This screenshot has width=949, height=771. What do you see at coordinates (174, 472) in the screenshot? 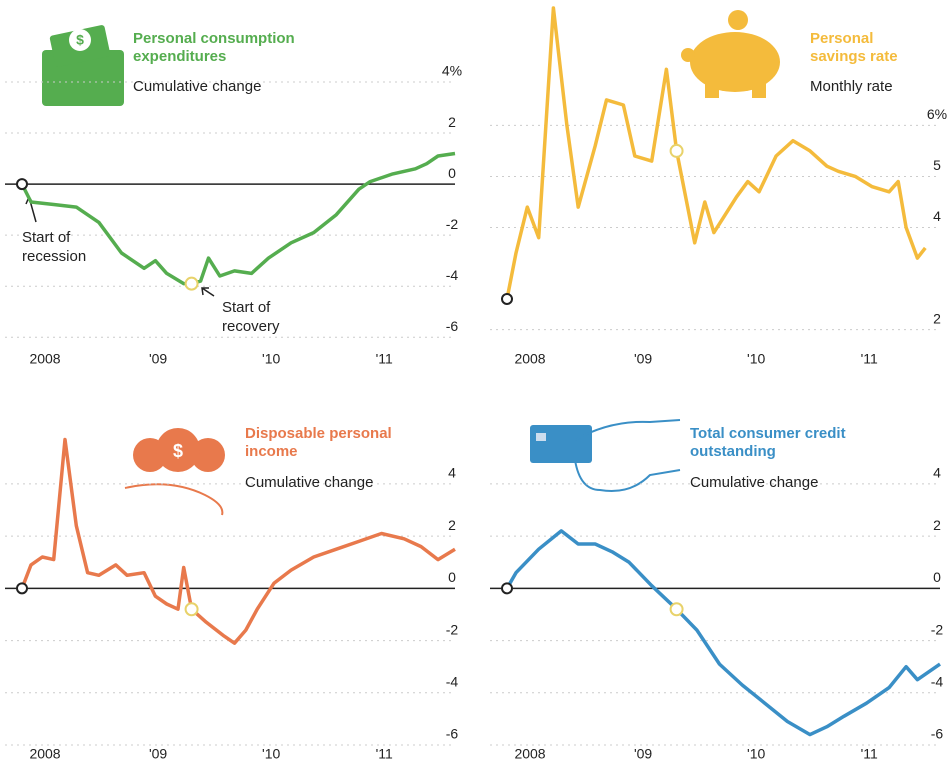
I see `money-bags-icon: $` at bounding box center [174, 472].